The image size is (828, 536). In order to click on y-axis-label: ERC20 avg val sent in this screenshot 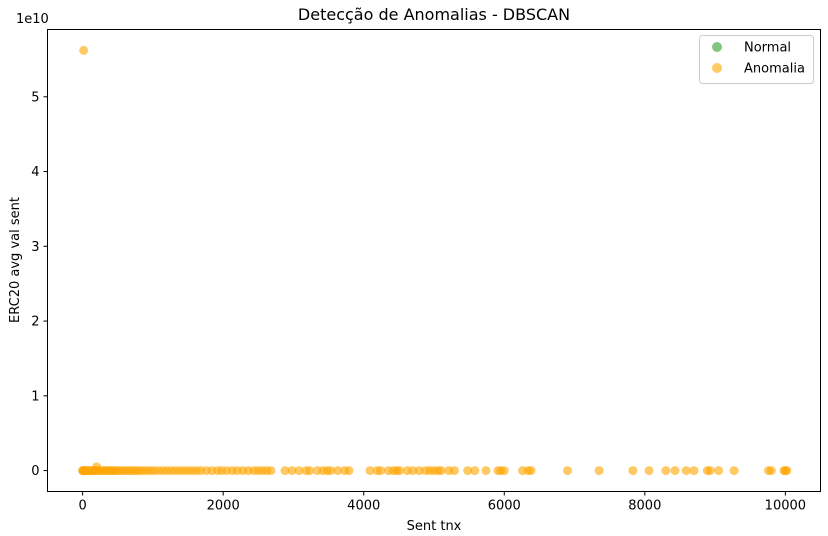, I will do `click(15, 260)`.